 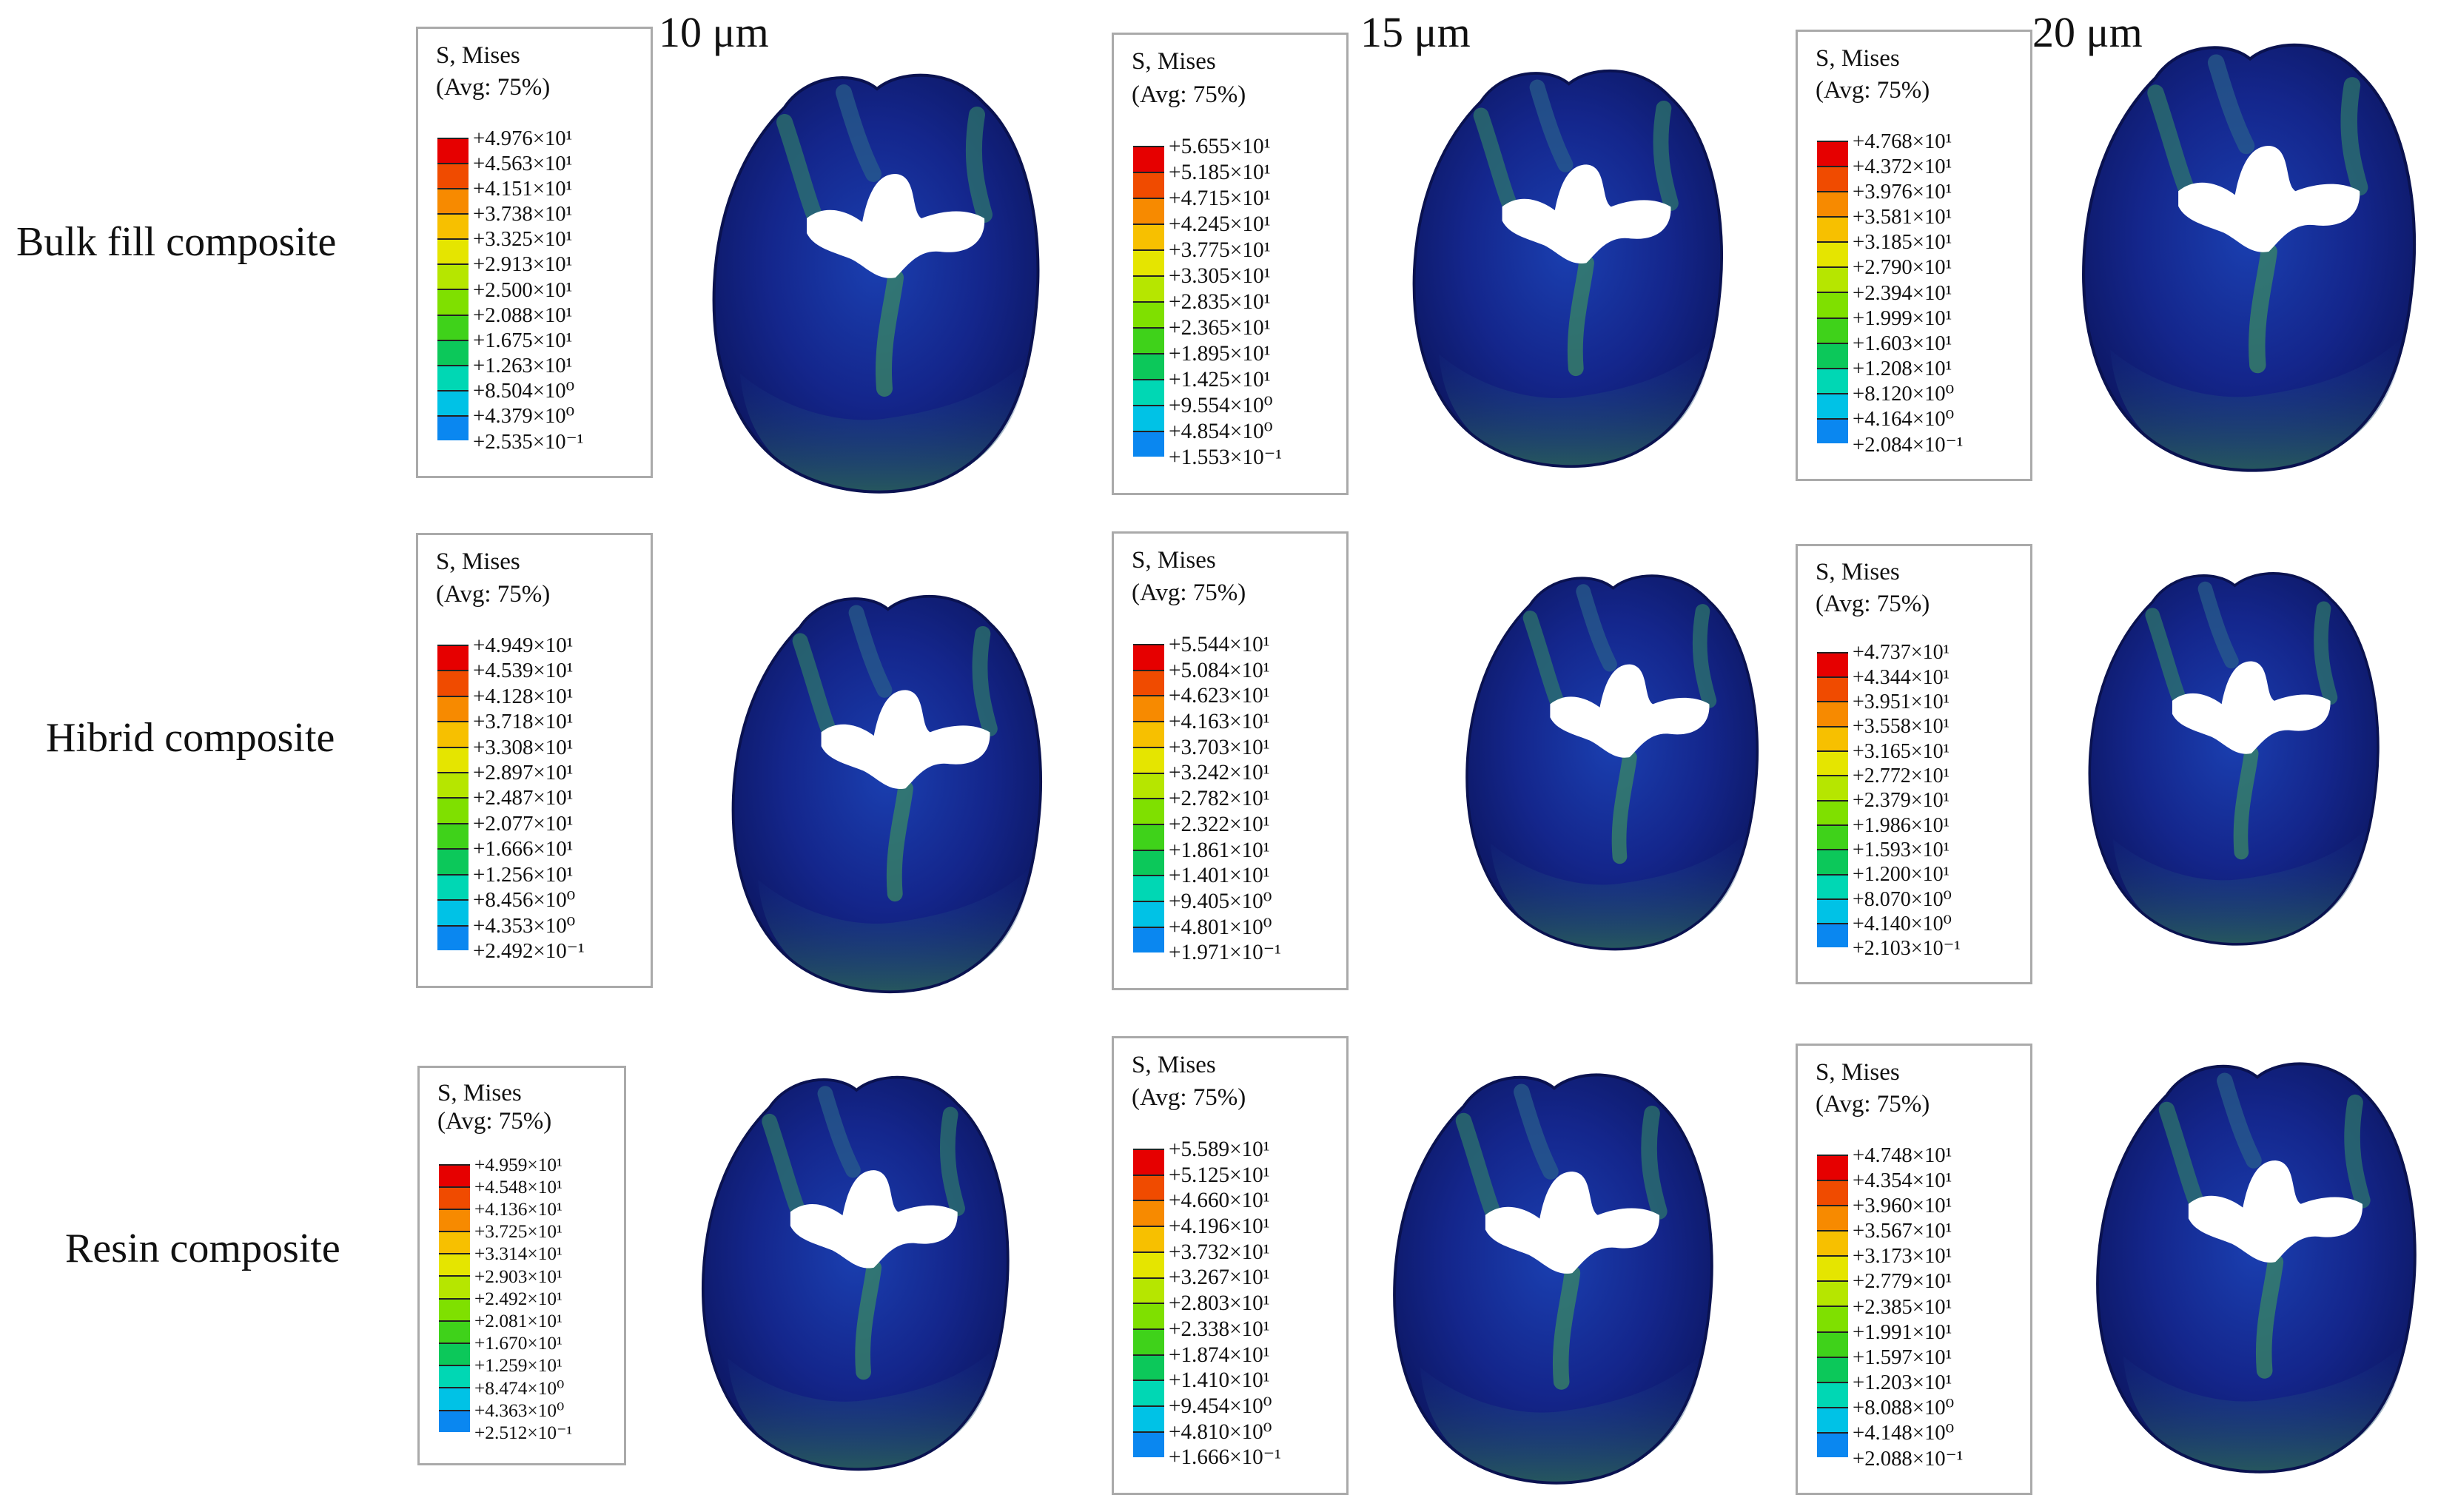 I want to click on legend-color-bar, so click(x=1833, y=799).